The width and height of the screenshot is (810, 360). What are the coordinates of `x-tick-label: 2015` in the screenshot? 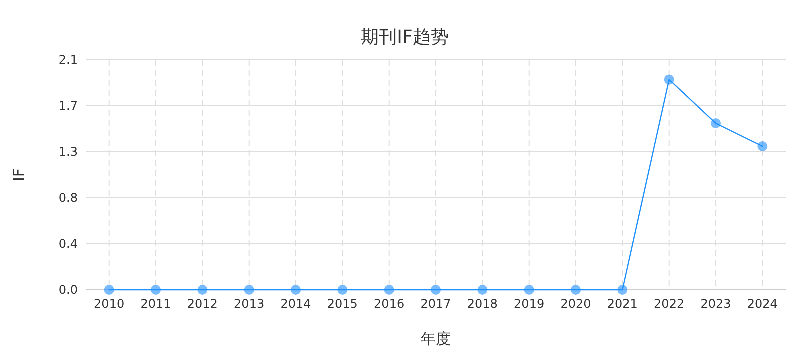 It's located at (342, 304).